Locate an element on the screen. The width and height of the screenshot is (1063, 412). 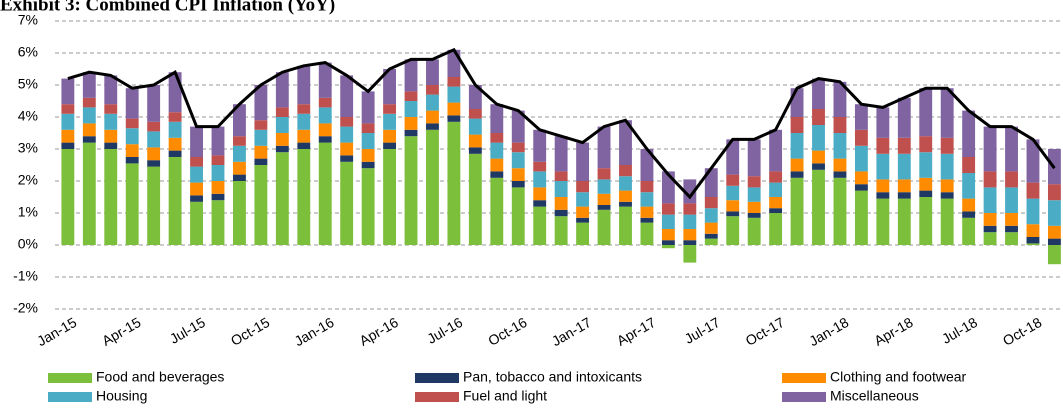
x-tick-label: Oct-15 is located at coordinates (250, 331).